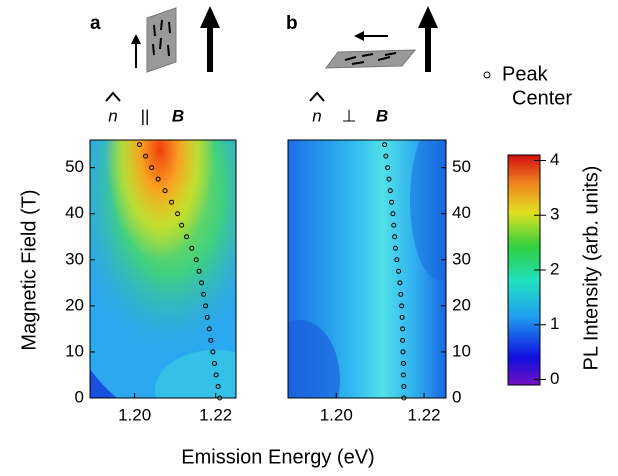  I want to click on y-axis-label: Magnetic Field (T), so click(29, 269).